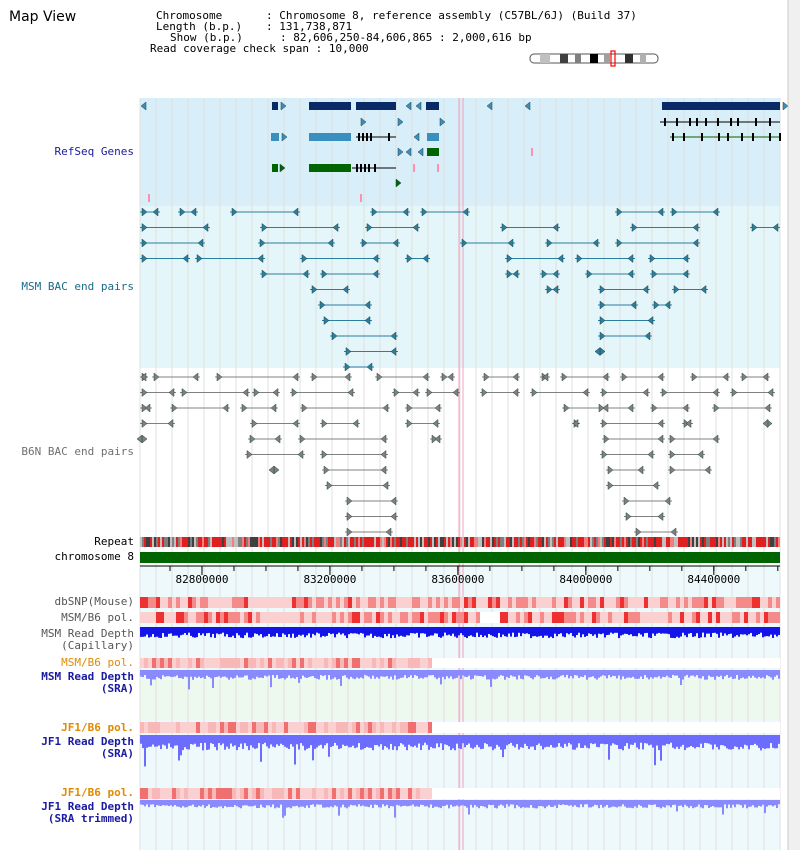 Image resolution: width=800 pixels, height=850 pixels. What do you see at coordinates (87, 813) in the screenshot?
I see `jf1-depth-trim-label: JF1 Read Depth (SRA trimmed)` at bounding box center [87, 813].